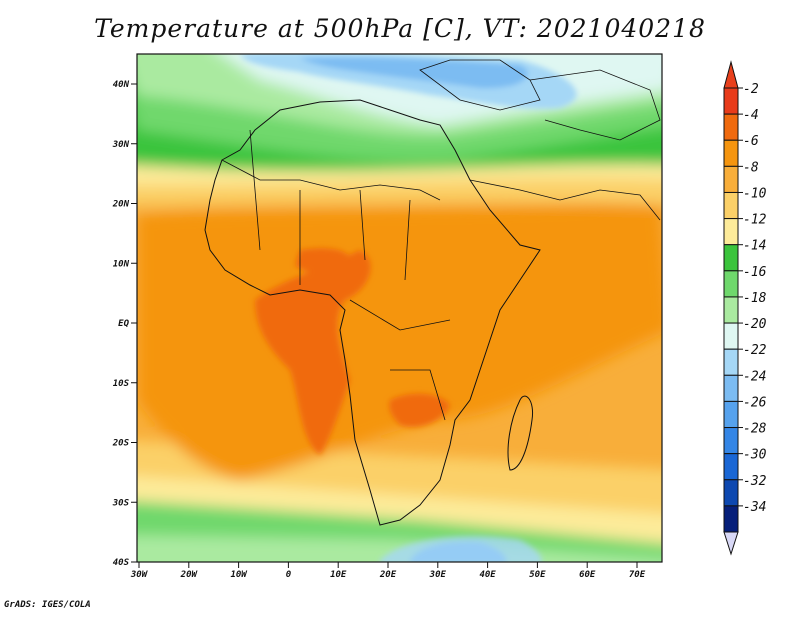 This screenshot has width=800, height=618. I want to click on colorbar-under-triangle, so click(731, 543).